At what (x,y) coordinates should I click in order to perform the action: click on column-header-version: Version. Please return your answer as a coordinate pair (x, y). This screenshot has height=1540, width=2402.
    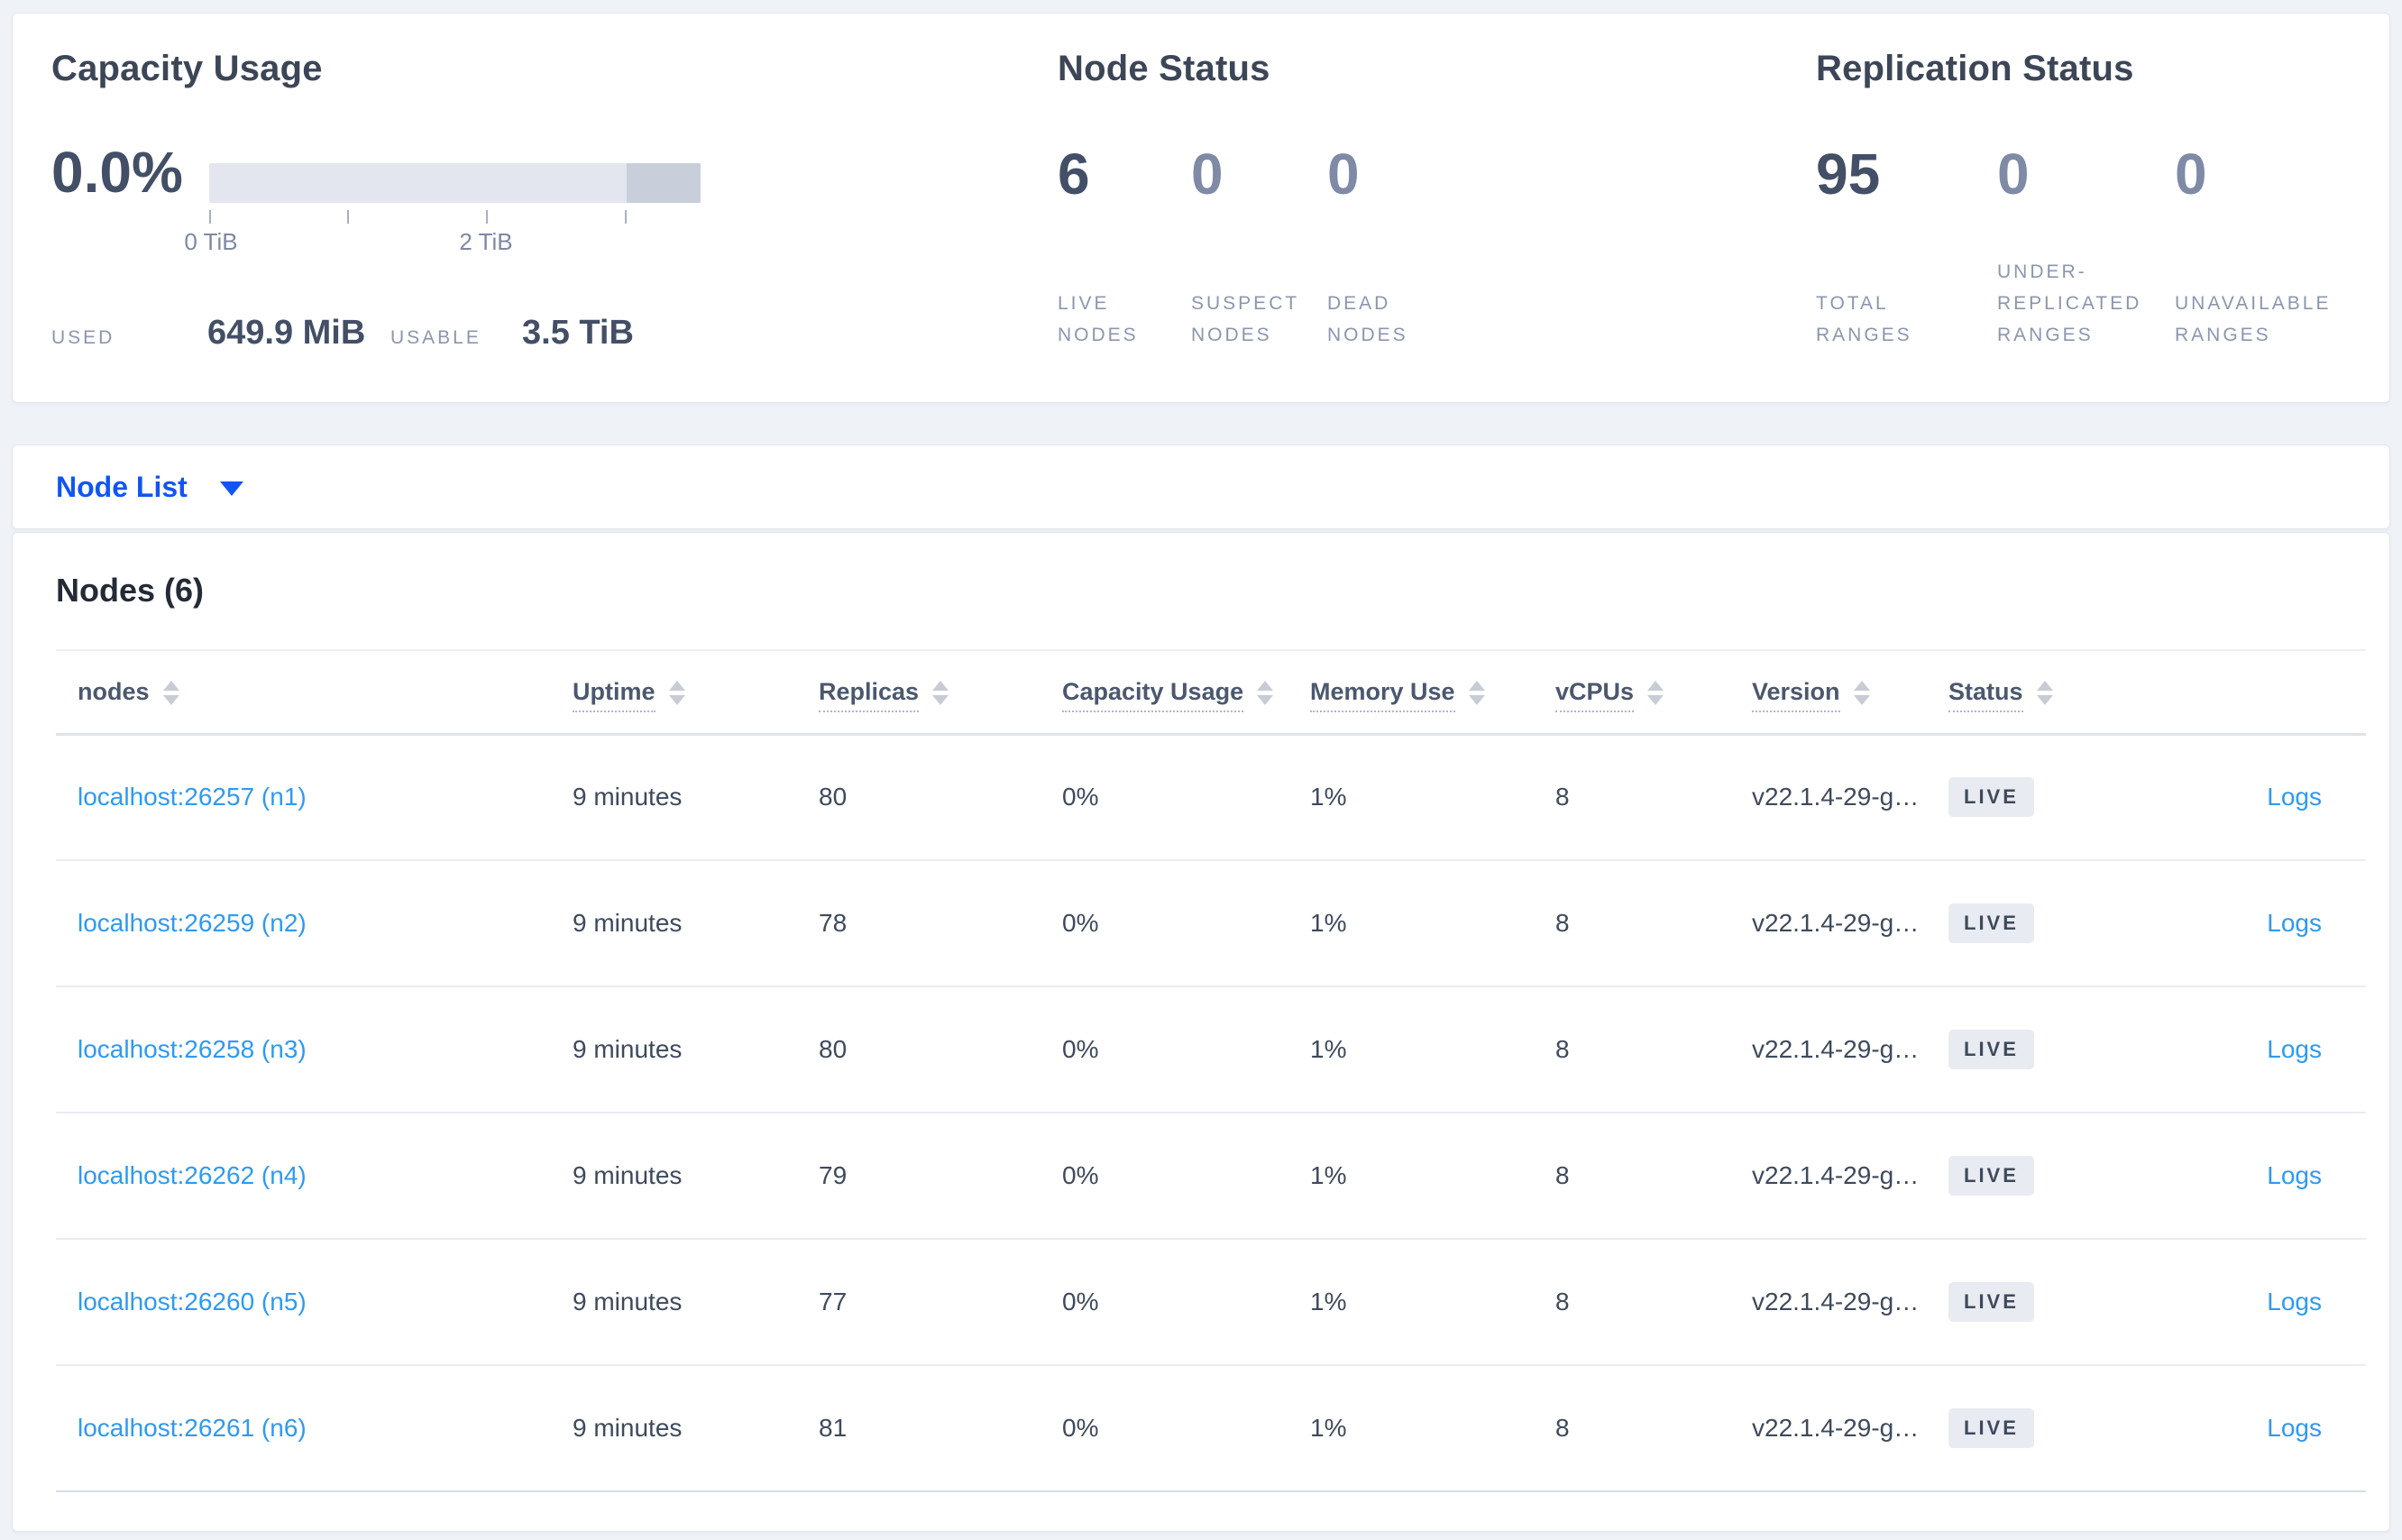
    Looking at the image, I should click on (1849, 693).